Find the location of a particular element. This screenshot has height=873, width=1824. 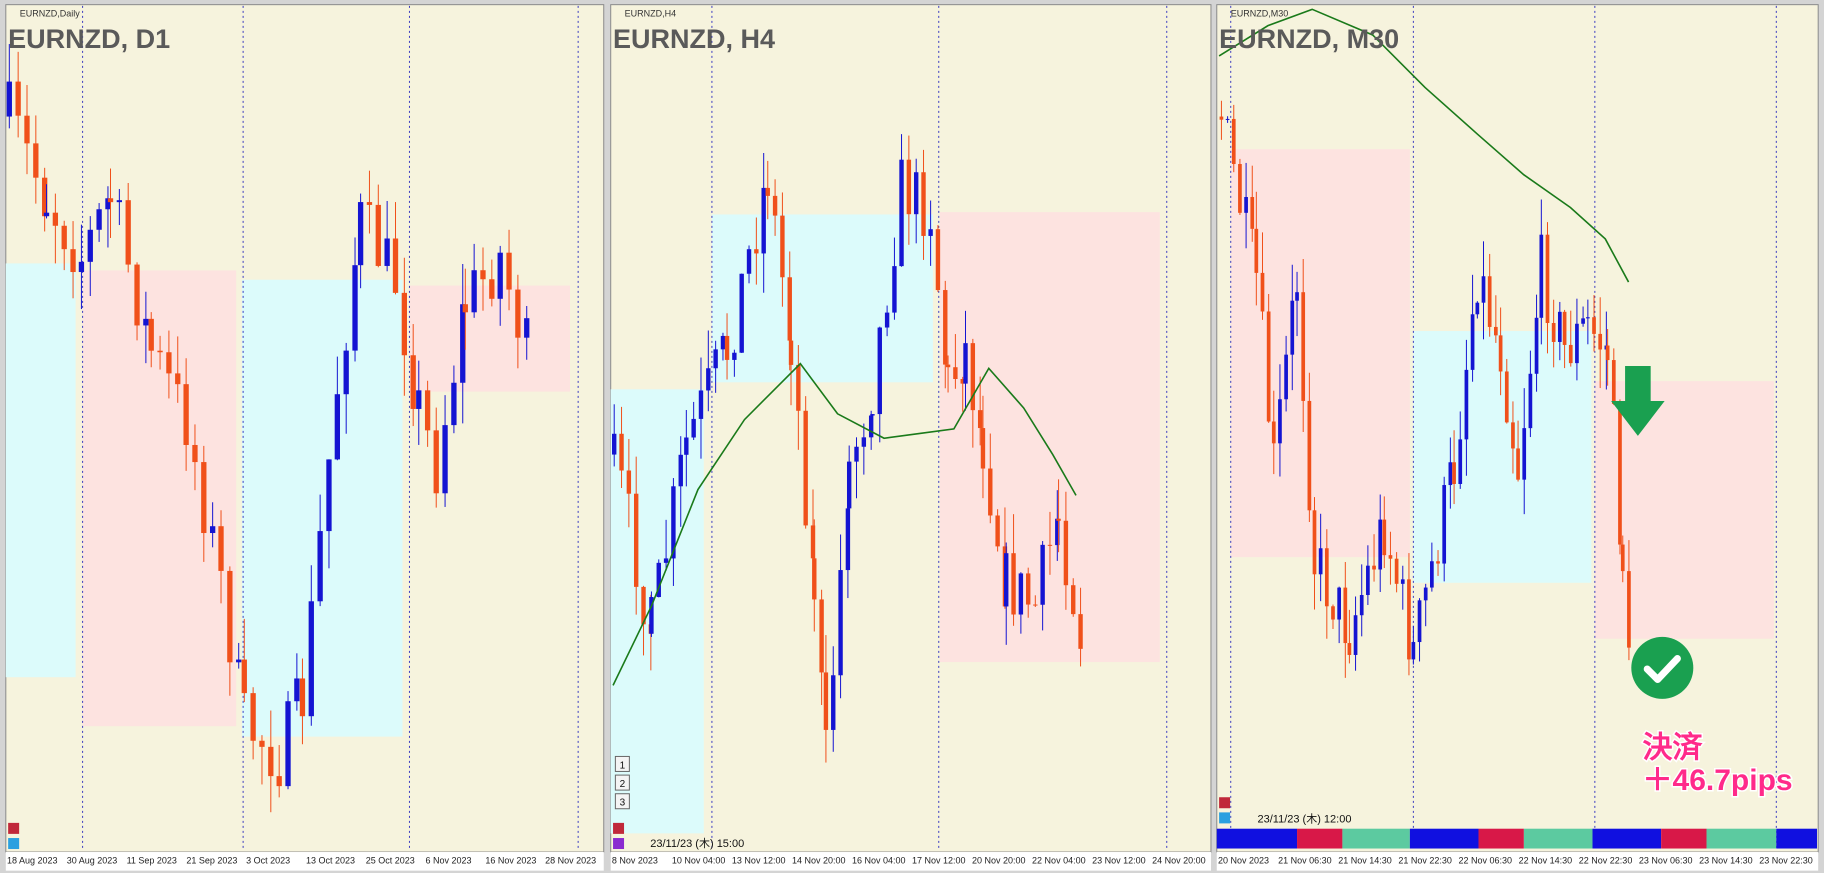

symbol-label: EURNZD,Daily is located at coordinates (50, 13).